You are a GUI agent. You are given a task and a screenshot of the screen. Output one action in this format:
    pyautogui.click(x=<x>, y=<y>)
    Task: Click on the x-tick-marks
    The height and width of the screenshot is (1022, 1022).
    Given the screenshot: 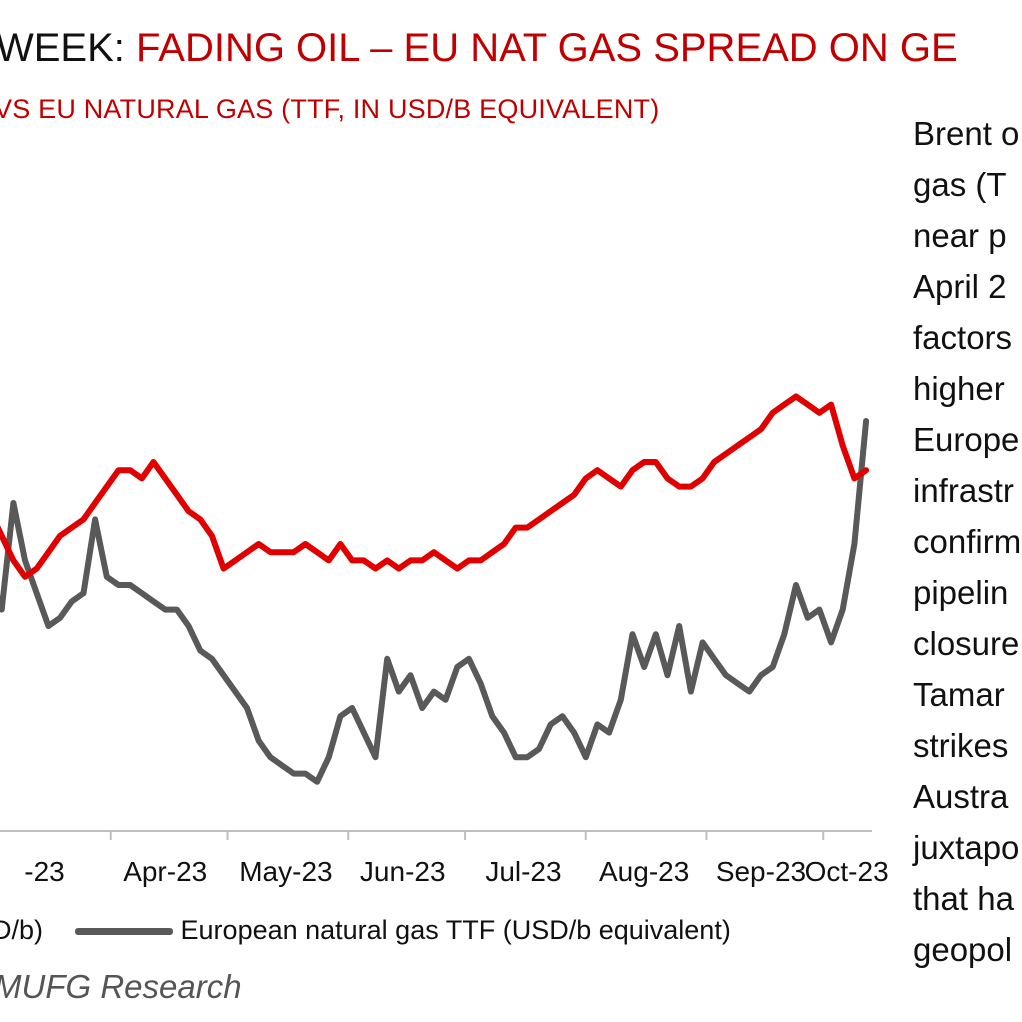 What is the action you would take?
    pyautogui.click(x=467, y=835)
    